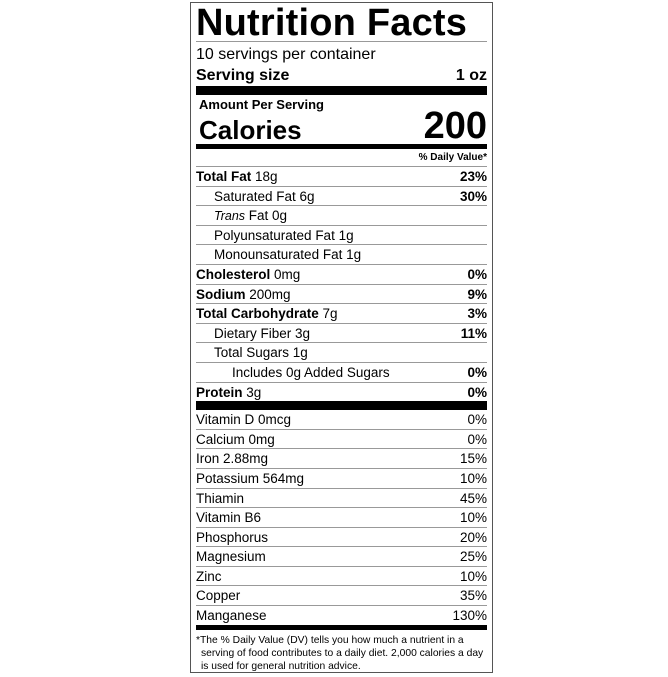  Describe the element at coordinates (285, 274) in the screenshot. I see `nutrient-amount: 0mg` at that location.